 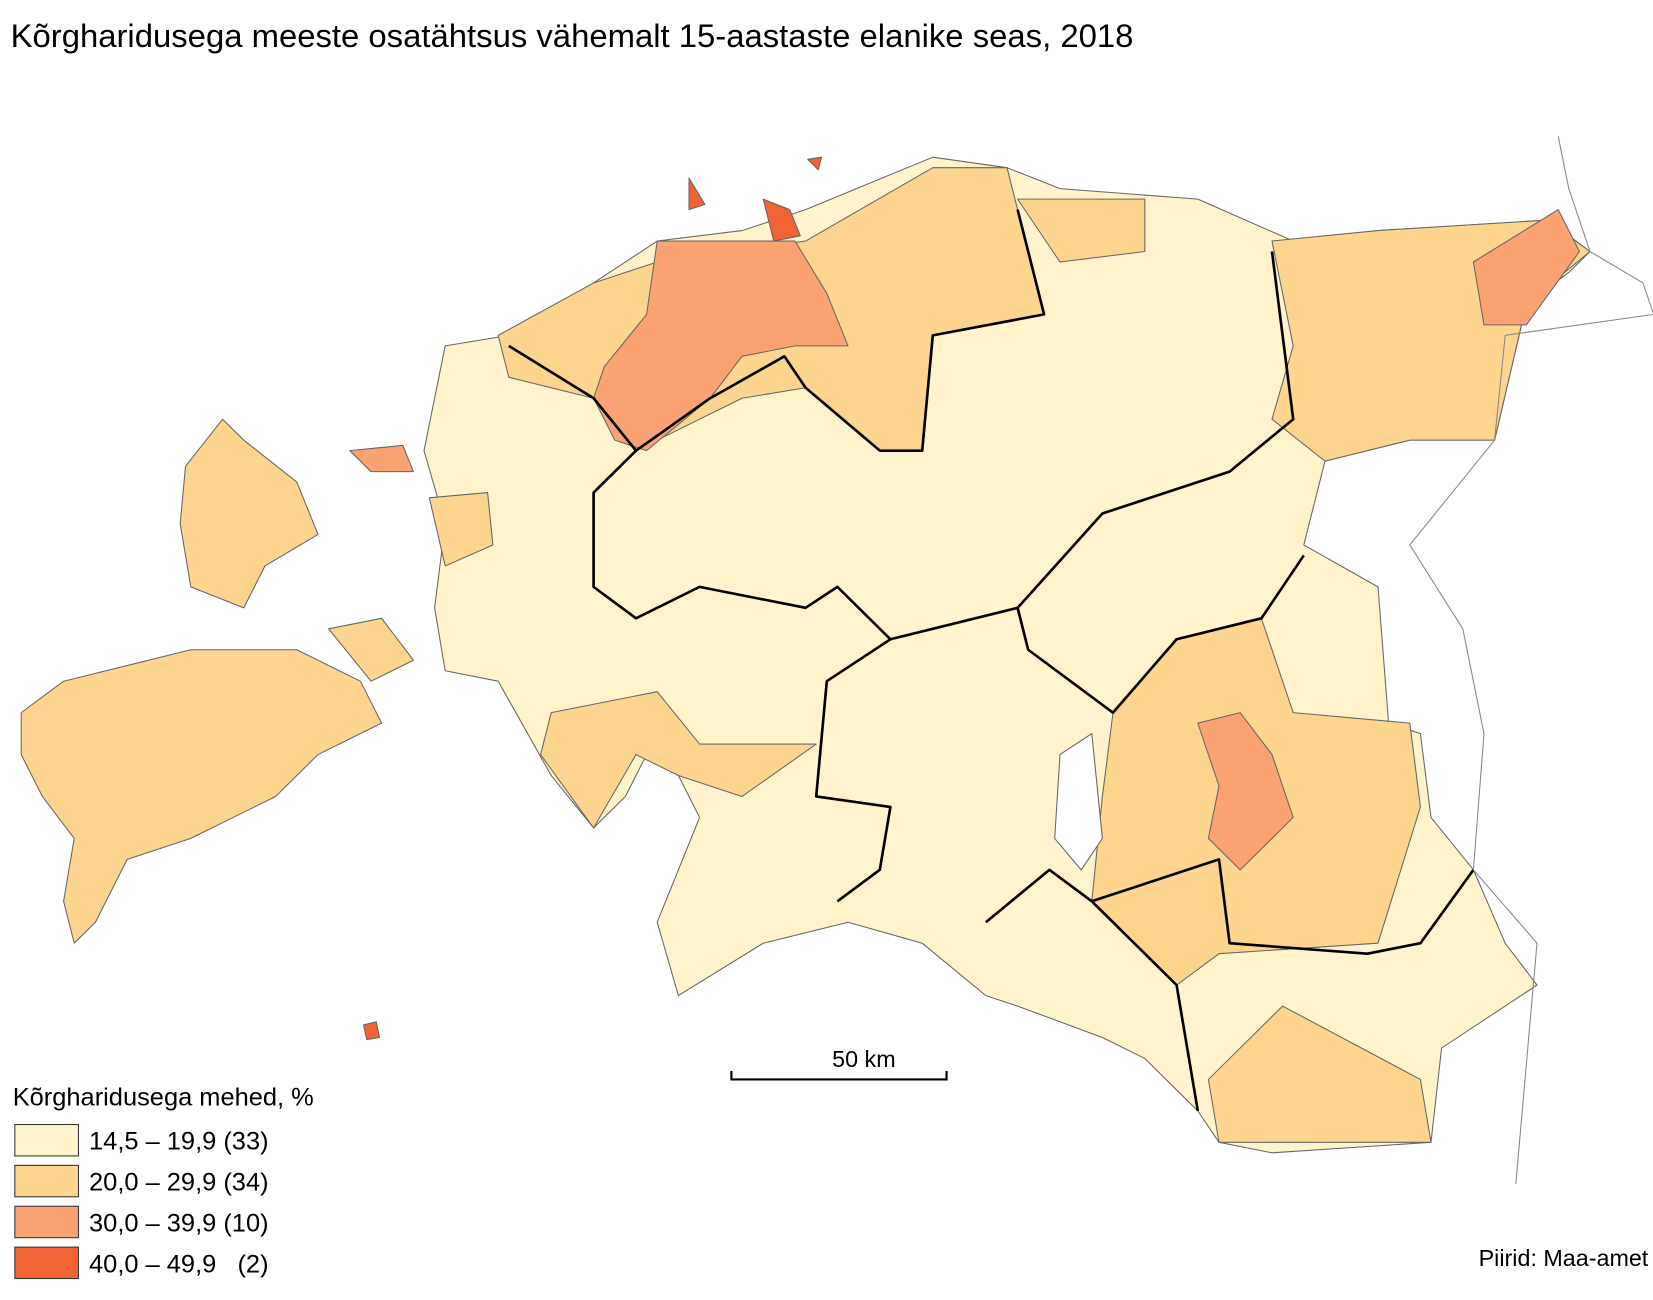 What do you see at coordinates (1078, 801) in the screenshot?
I see `lake` at bounding box center [1078, 801].